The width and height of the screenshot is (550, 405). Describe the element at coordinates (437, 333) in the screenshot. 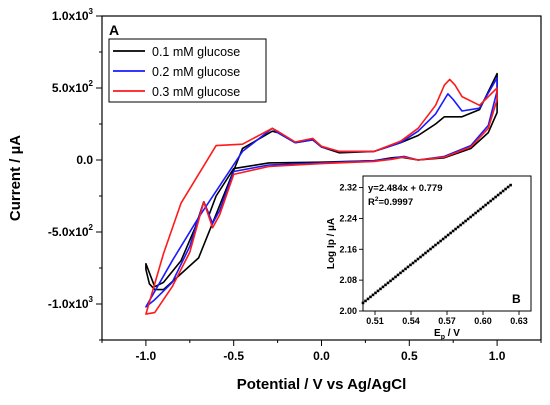

I see `inset-x-label-main: E` at that location.